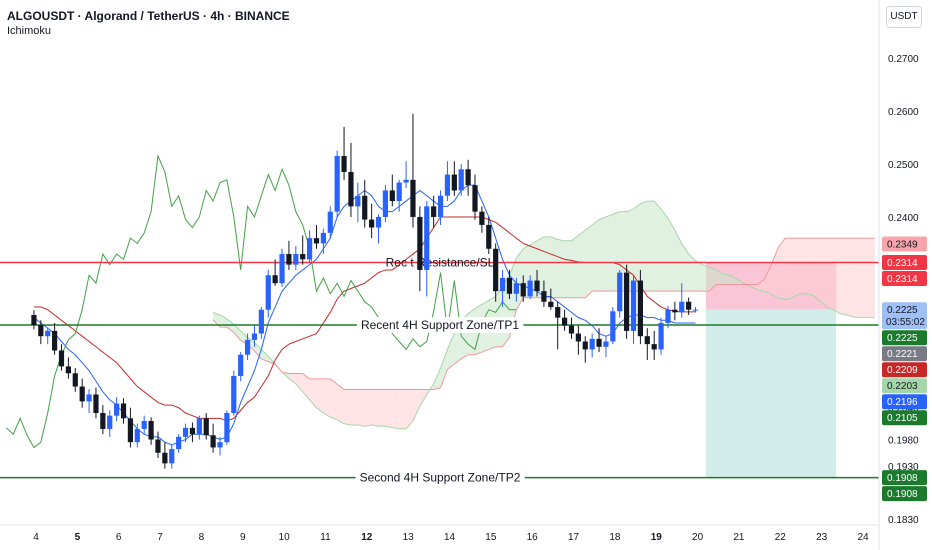  I want to click on price-badge-text: 0.1908, so click(902, 494).